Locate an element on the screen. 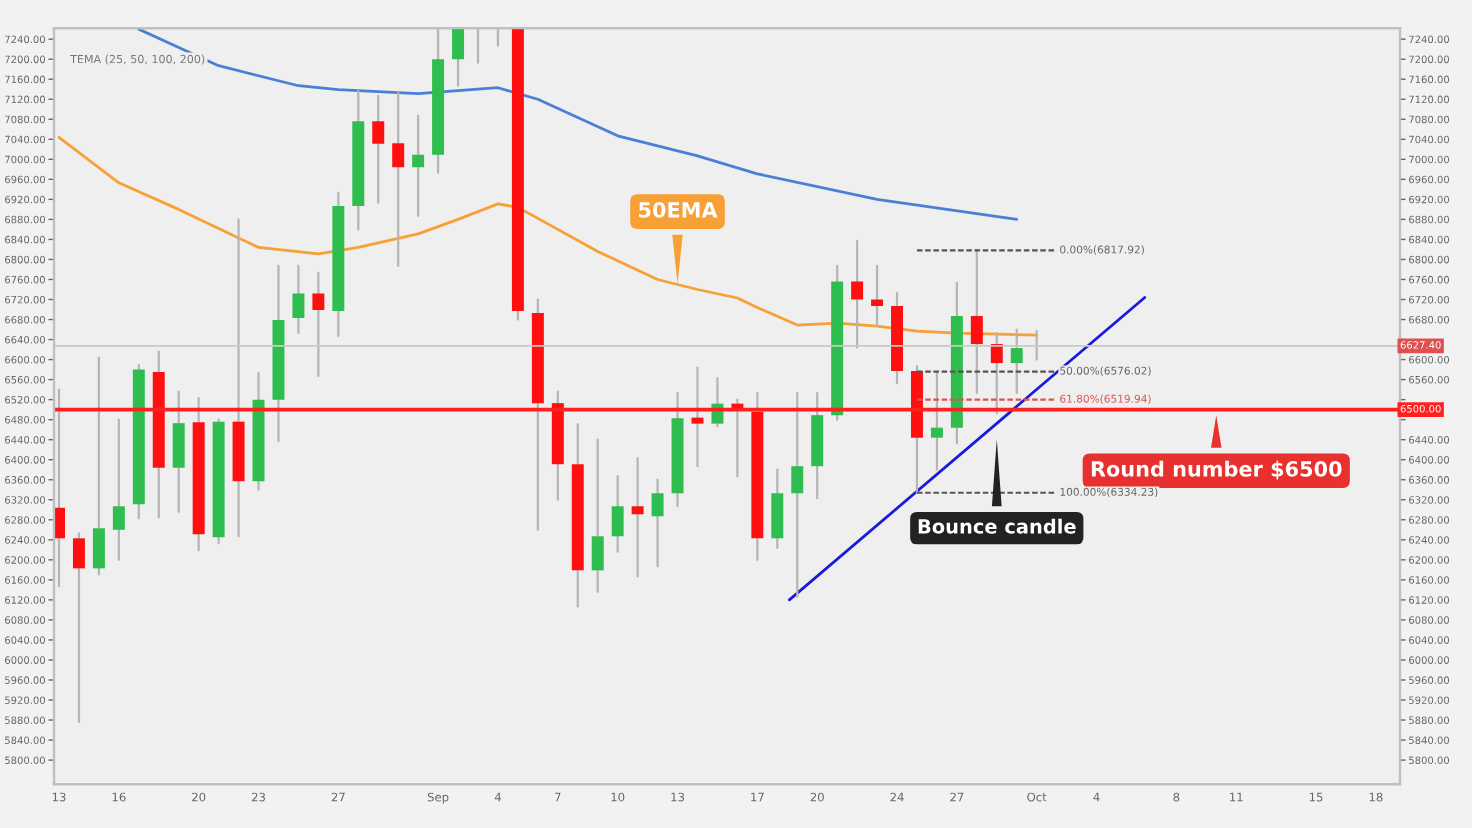  annotation: Bounce candle is located at coordinates (997, 526).